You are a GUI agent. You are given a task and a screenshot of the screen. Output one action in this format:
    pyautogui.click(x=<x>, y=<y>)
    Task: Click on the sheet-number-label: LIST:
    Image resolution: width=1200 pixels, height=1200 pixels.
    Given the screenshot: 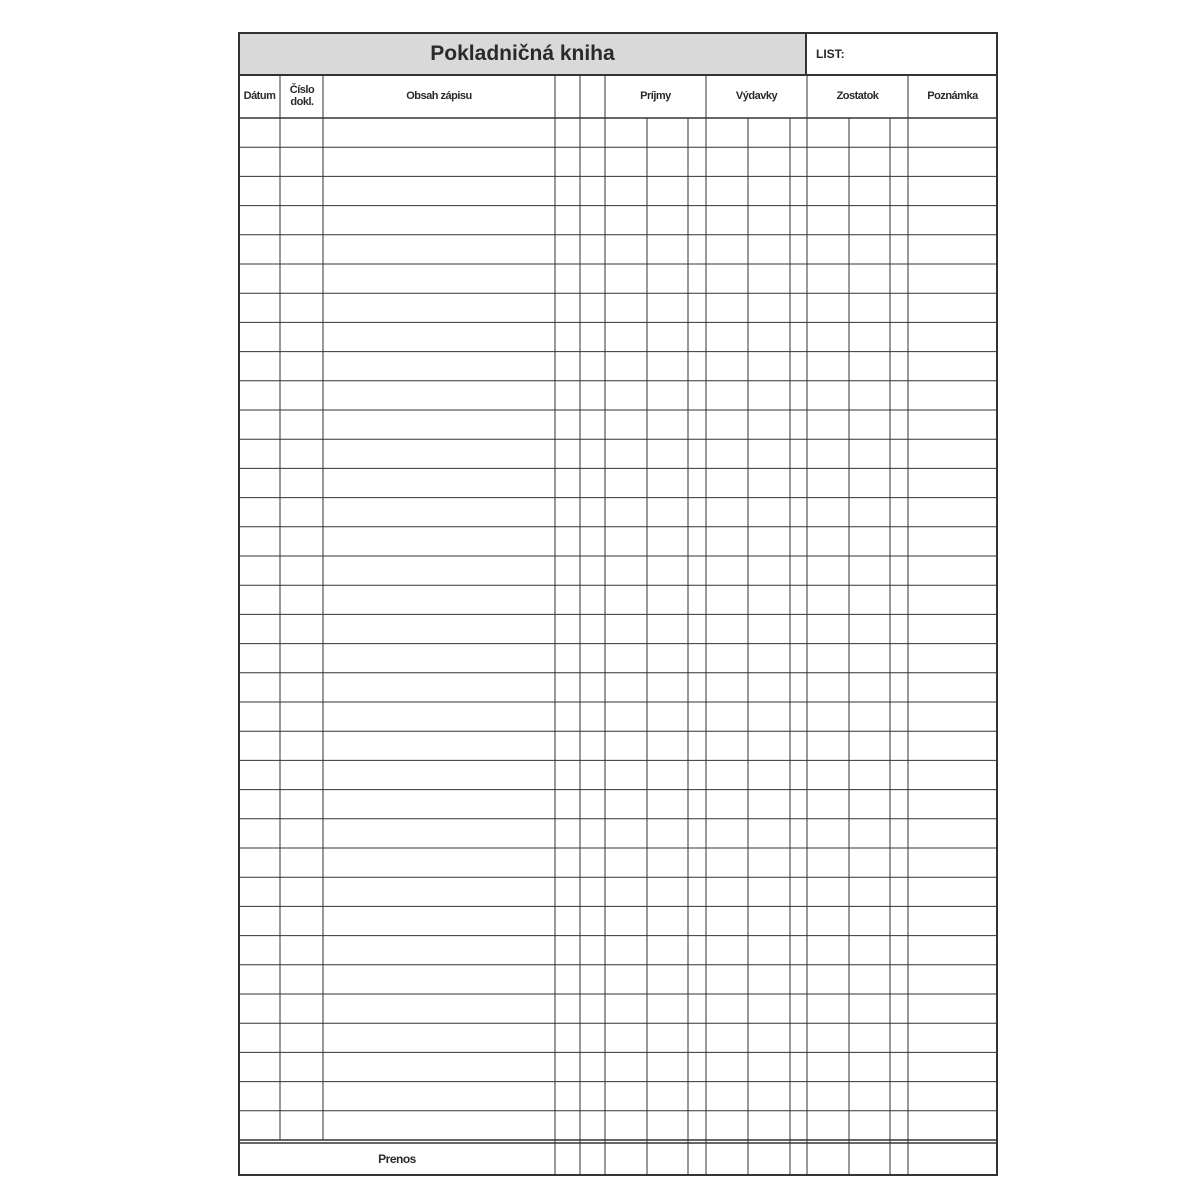 What is the action you would take?
    pyautogui.click(x=830, y=54)
    